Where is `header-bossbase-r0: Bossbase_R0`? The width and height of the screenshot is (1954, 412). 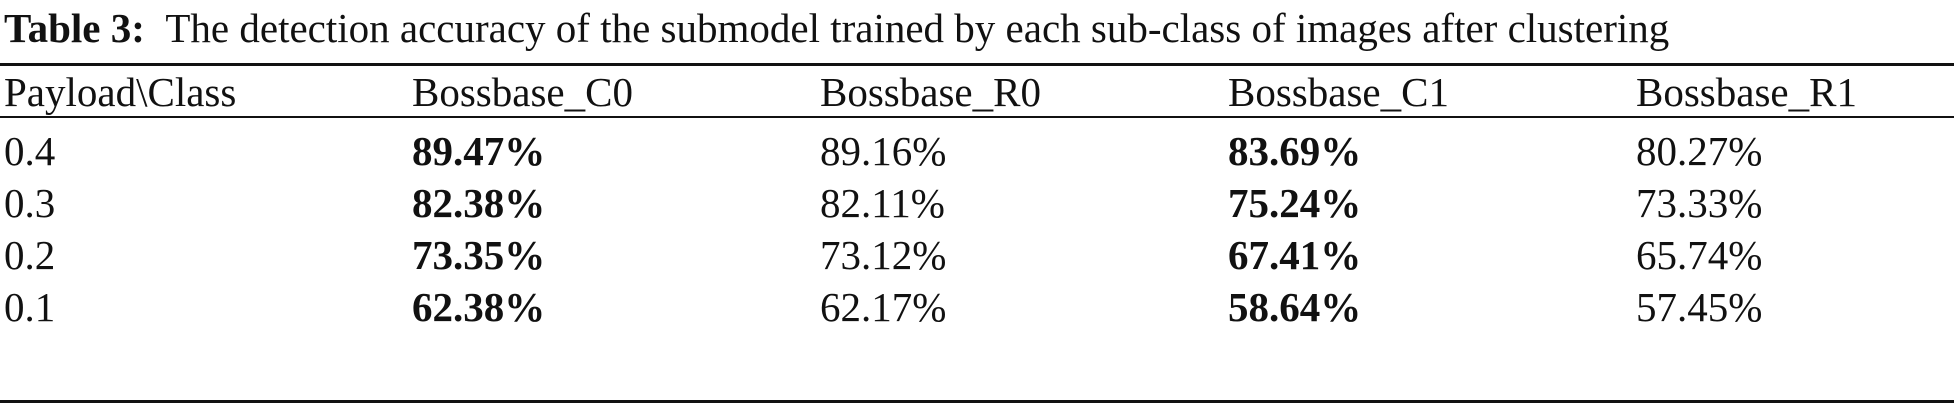
header-bossbase-r0: Bossbase_R0 is located at coordinates (930, 92).